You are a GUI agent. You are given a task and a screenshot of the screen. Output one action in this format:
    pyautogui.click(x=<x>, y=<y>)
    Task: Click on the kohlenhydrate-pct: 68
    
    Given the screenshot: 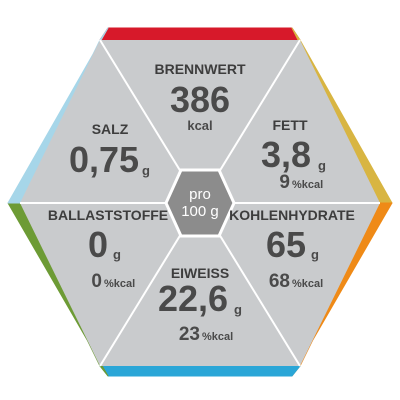 What is the action you would take?
    pyautogui.click(x=279, y=281)
    